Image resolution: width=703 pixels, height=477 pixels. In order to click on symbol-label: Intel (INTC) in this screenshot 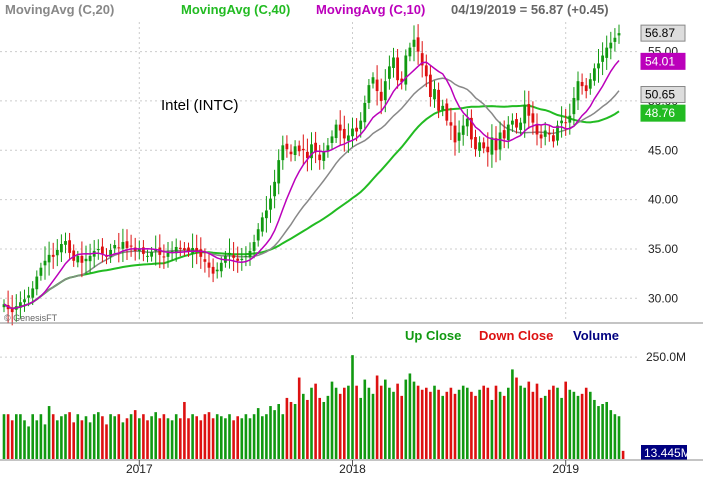, I will do `click(200, 105)`.